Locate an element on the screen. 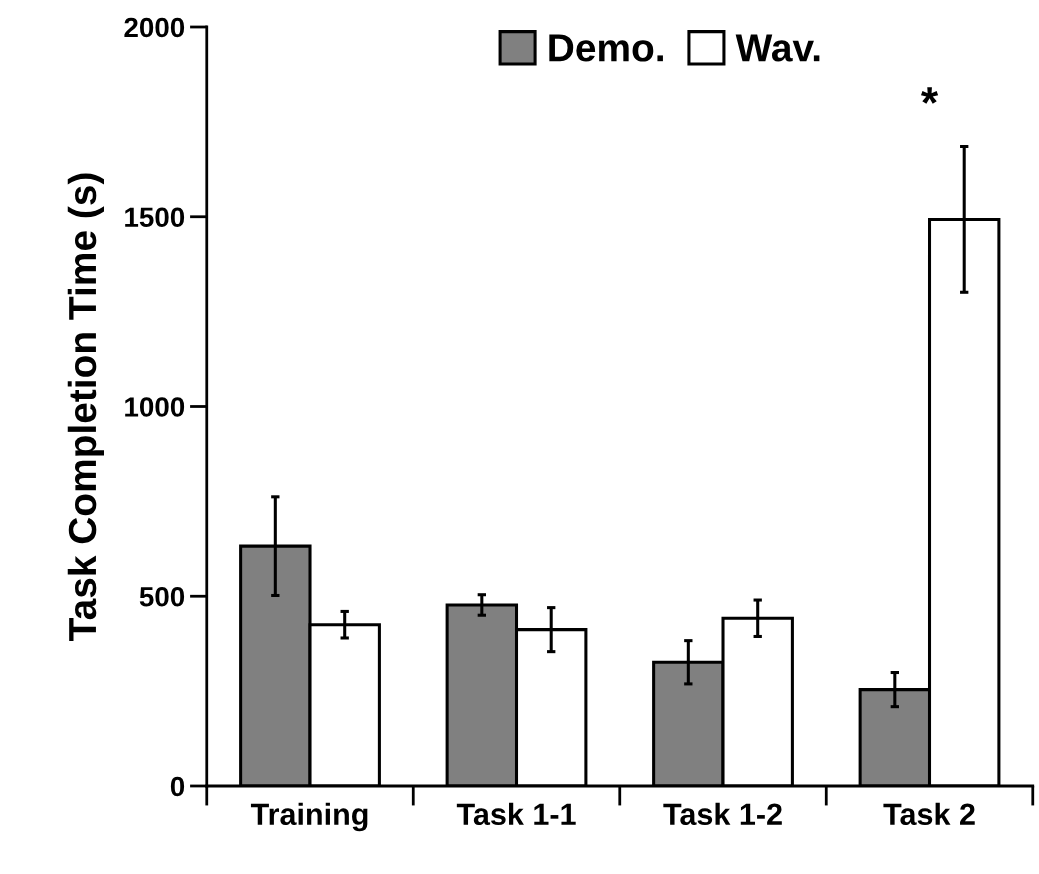 The image size is (1039, 874). y-tick-label: 0 is located at coordinates (177, 786).